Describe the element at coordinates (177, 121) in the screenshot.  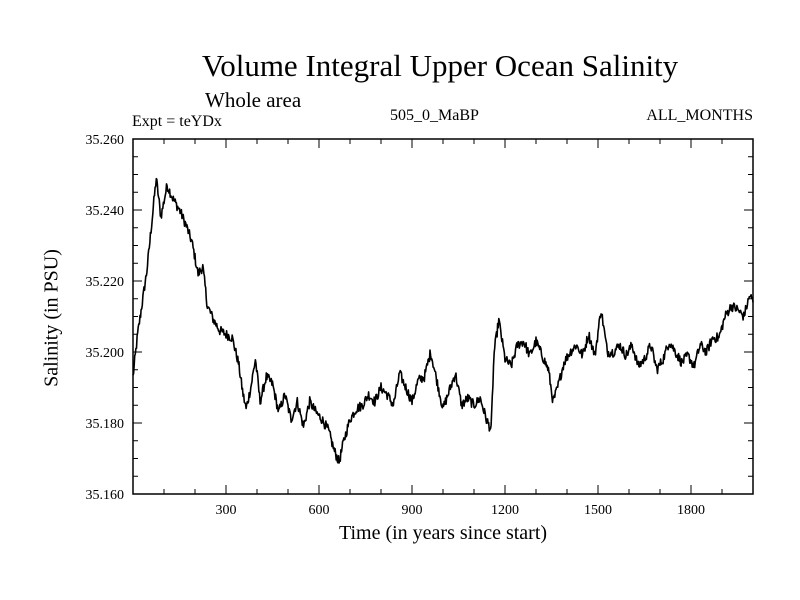
I see `experiment-label: Expt = teYDx` at that location.